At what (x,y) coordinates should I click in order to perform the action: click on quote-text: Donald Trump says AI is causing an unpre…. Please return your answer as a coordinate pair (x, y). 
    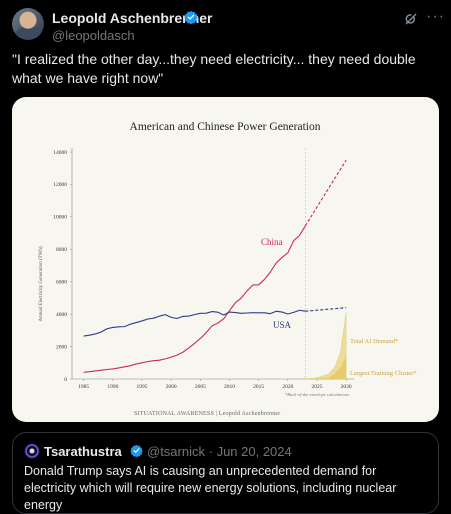
    Looking at the image, I should click on (210, 488).